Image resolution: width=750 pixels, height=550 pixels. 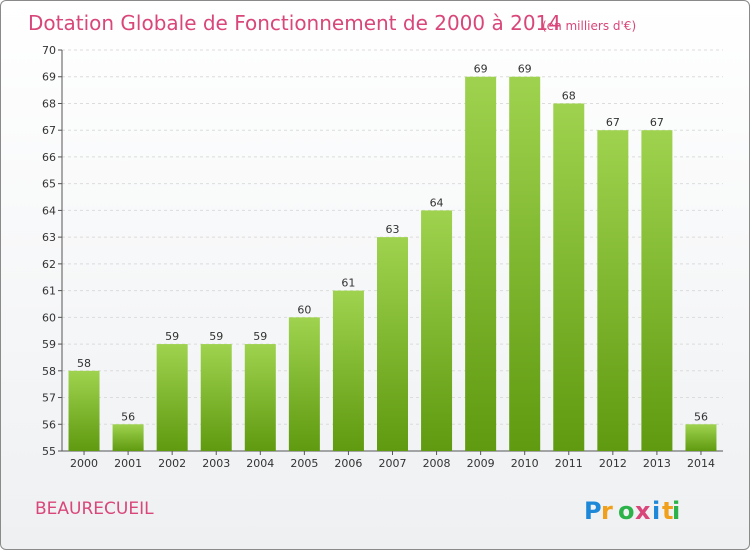 I want to click on logo-letter: P, so click(x=593, y=511).